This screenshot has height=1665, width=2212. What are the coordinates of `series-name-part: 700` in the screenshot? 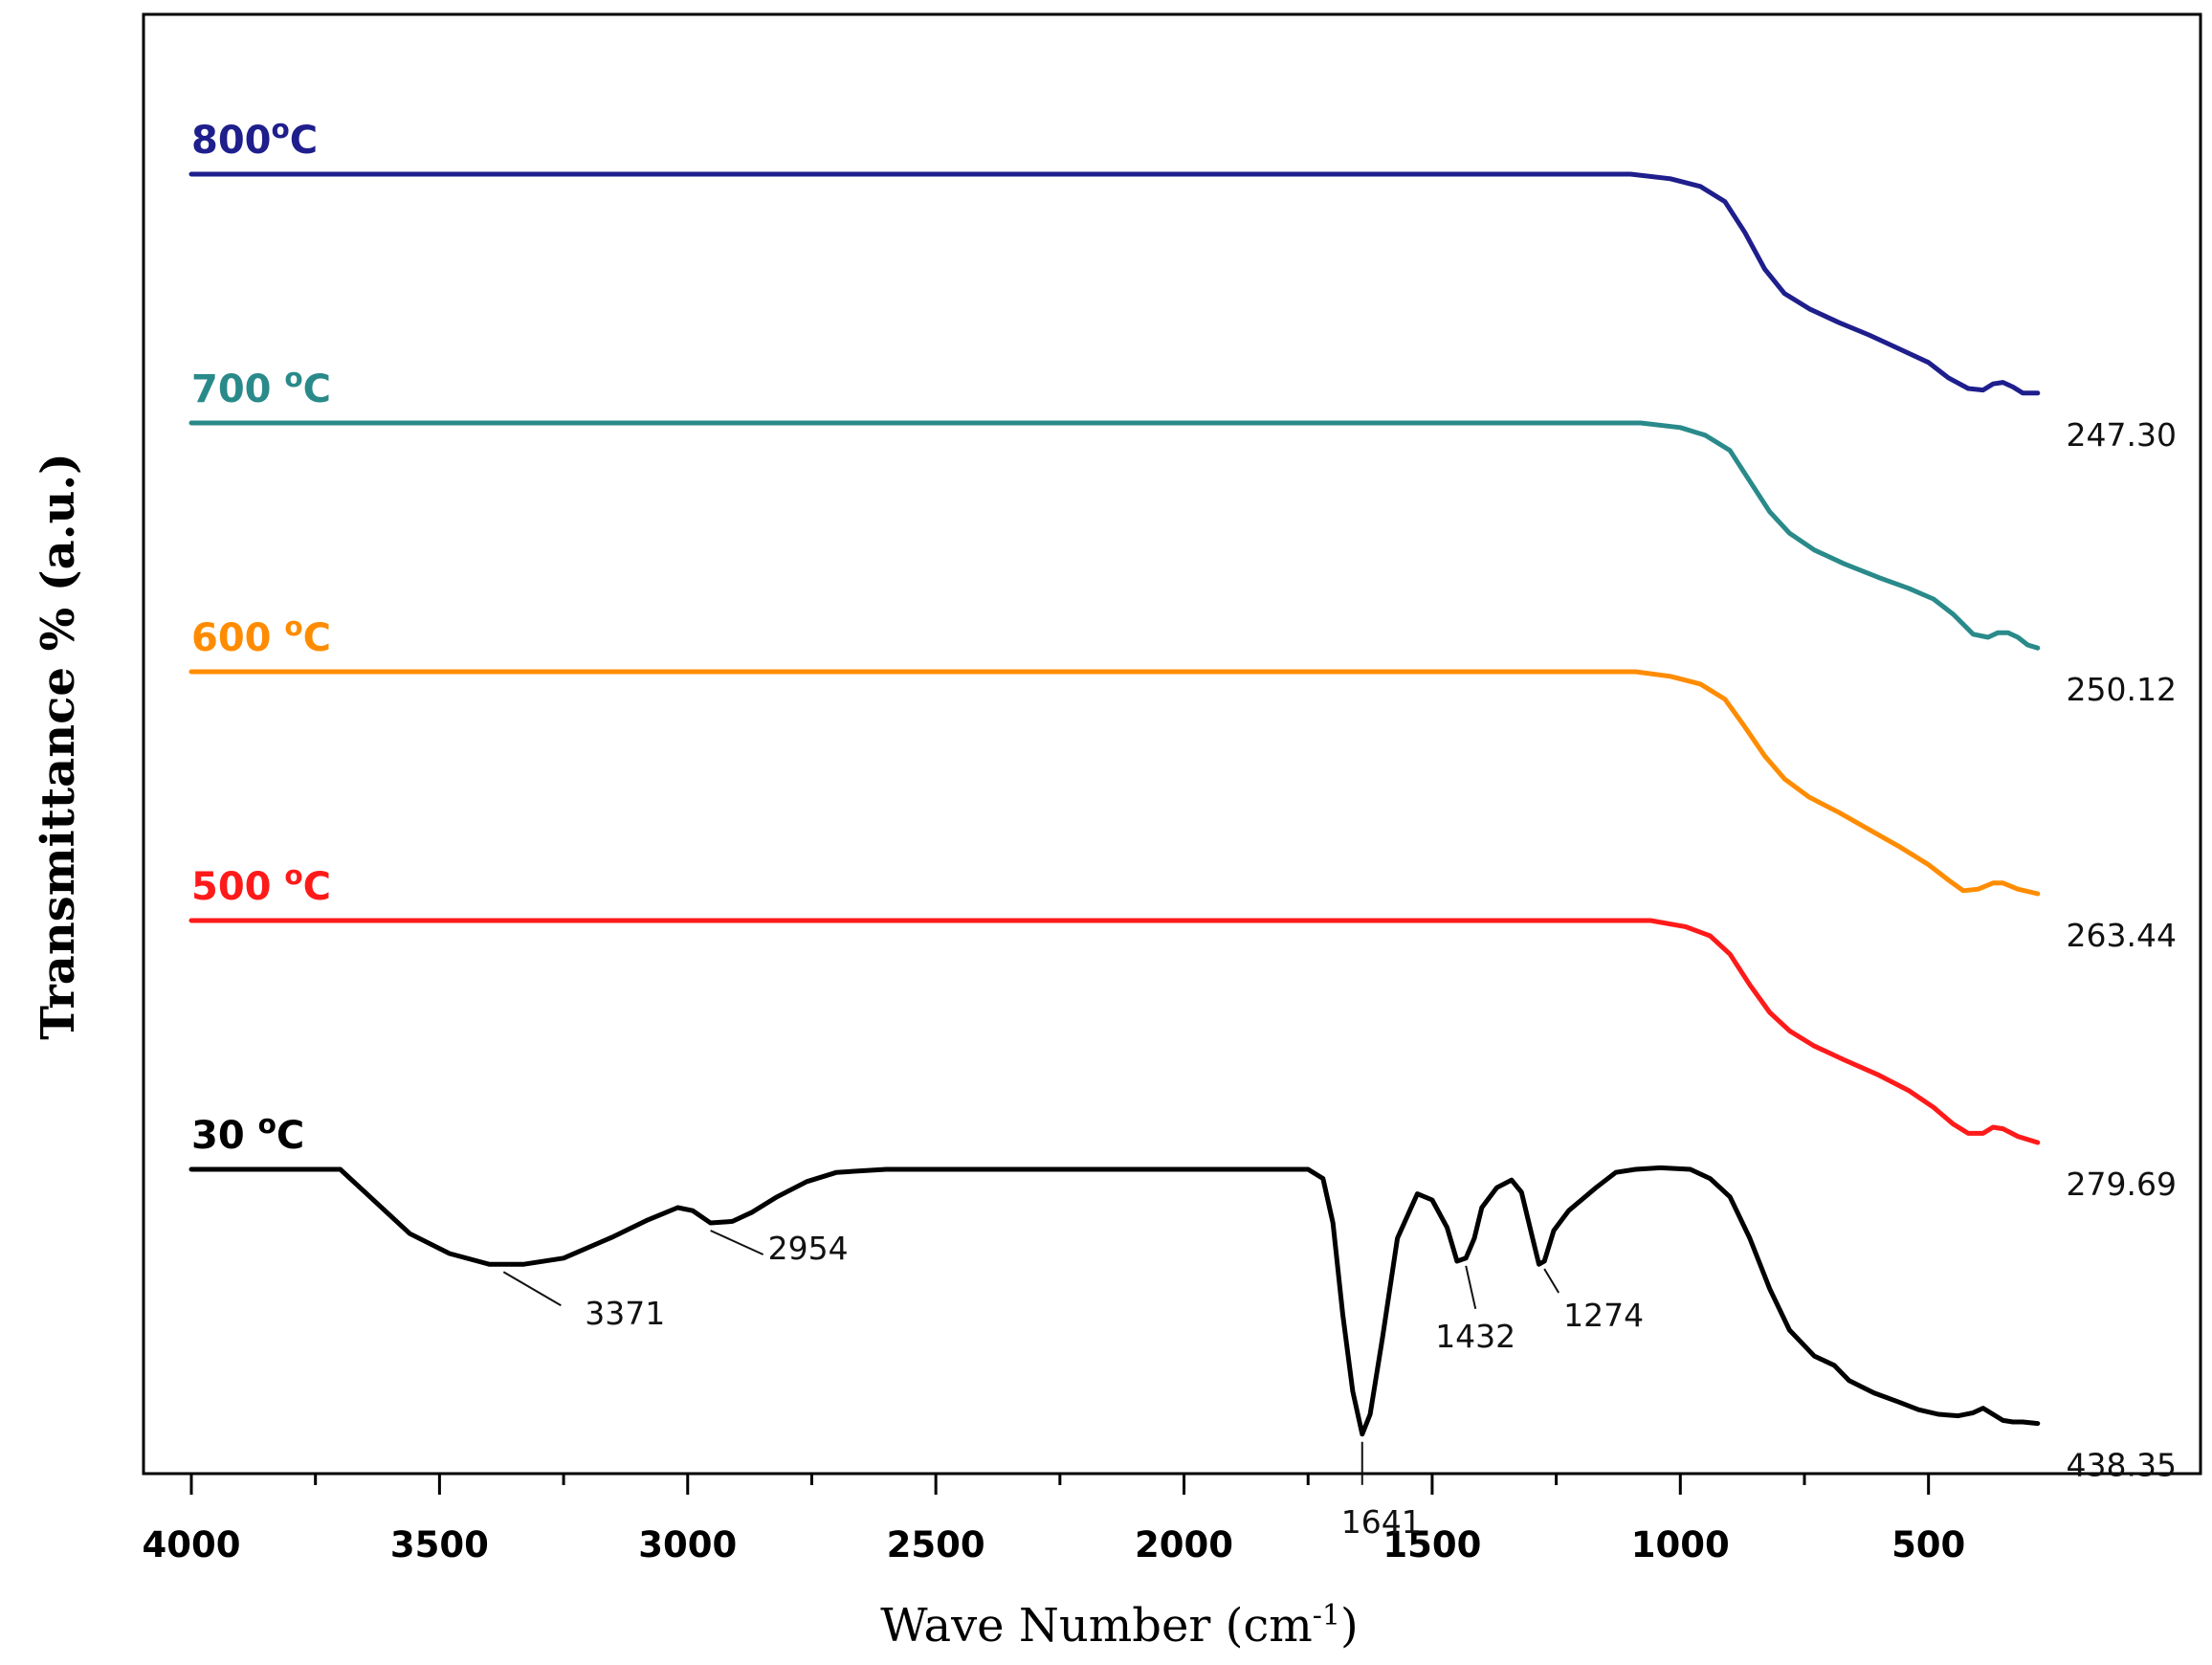 It's located at (237, 389).